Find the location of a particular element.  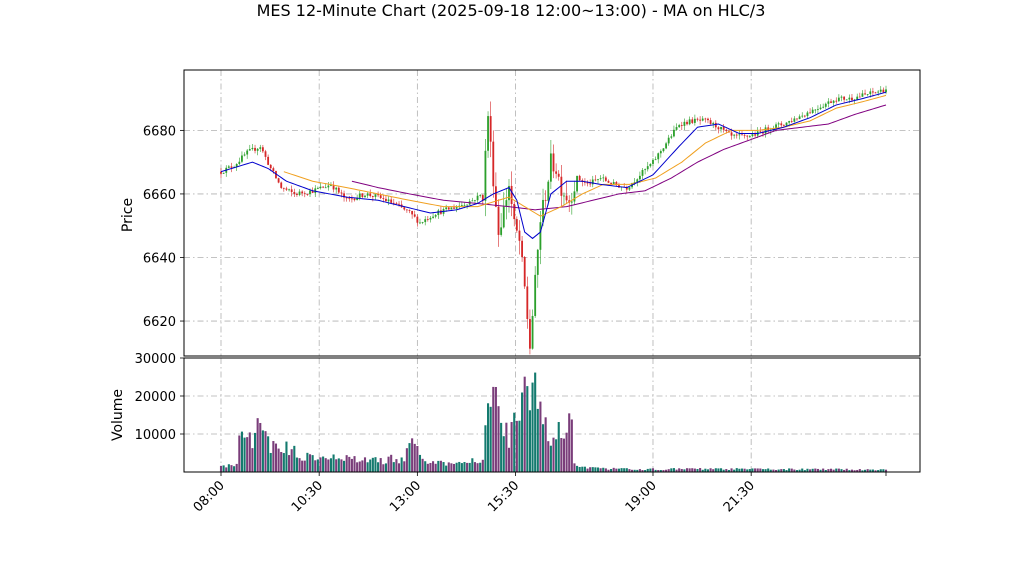

ma-slow-line is located at coordinates (619, 157).